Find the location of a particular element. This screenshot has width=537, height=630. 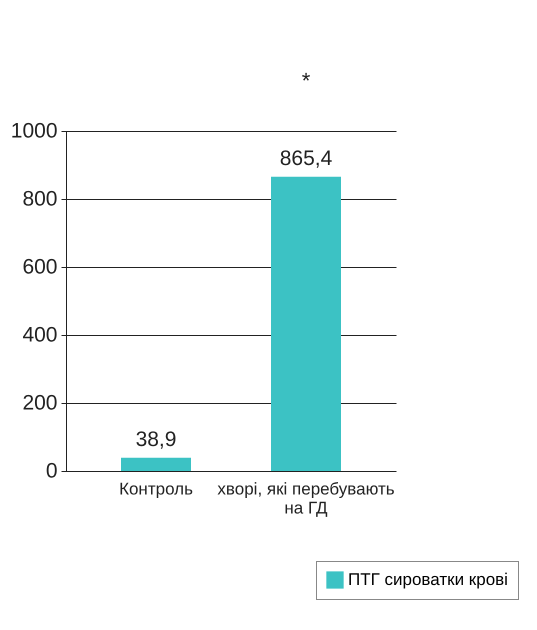

y-tick-label: 200 is located at coordinates (40, 403).